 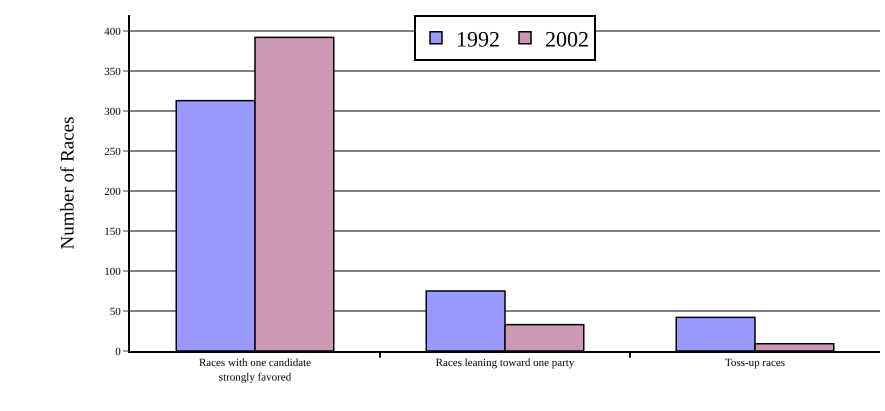 I want to click on legend-label: 2002, so click(x=567, y=39).